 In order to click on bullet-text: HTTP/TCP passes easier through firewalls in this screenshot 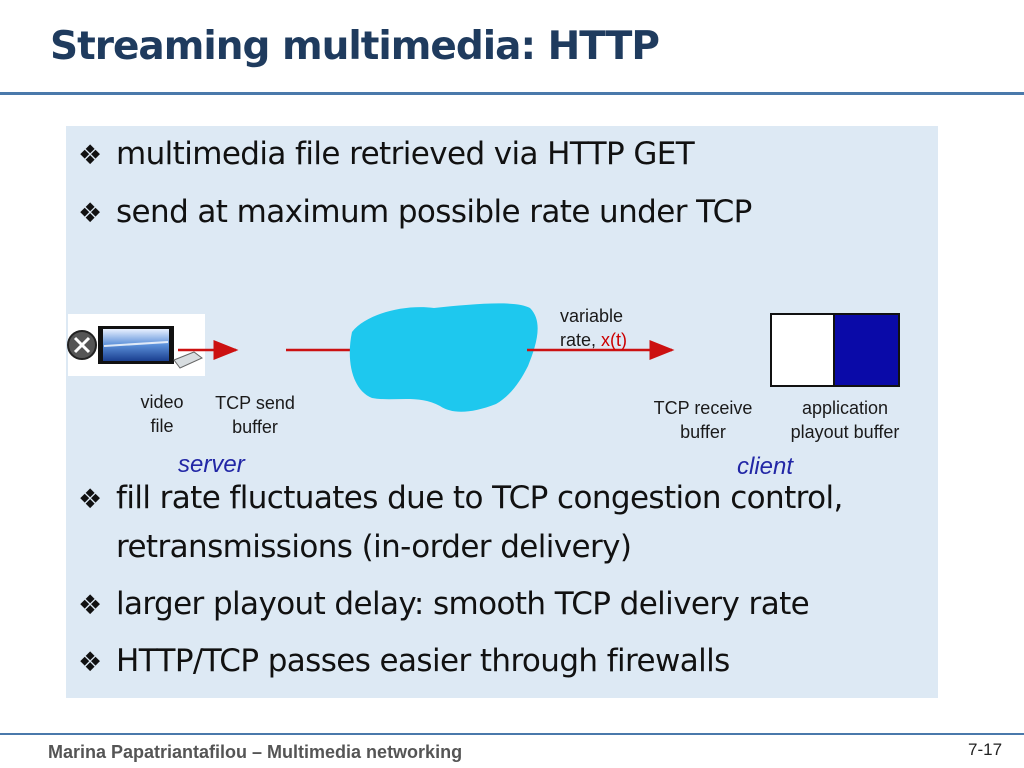, I will do `click(423, 661)`.